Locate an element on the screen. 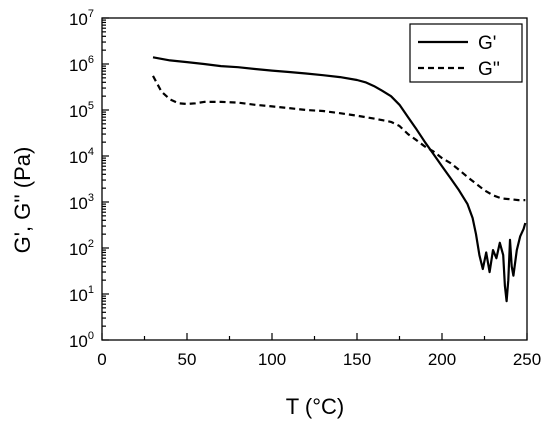 Image resolution: width=550 pixels, height=422 pixels. legend-box is located at coordinates (466, 53).